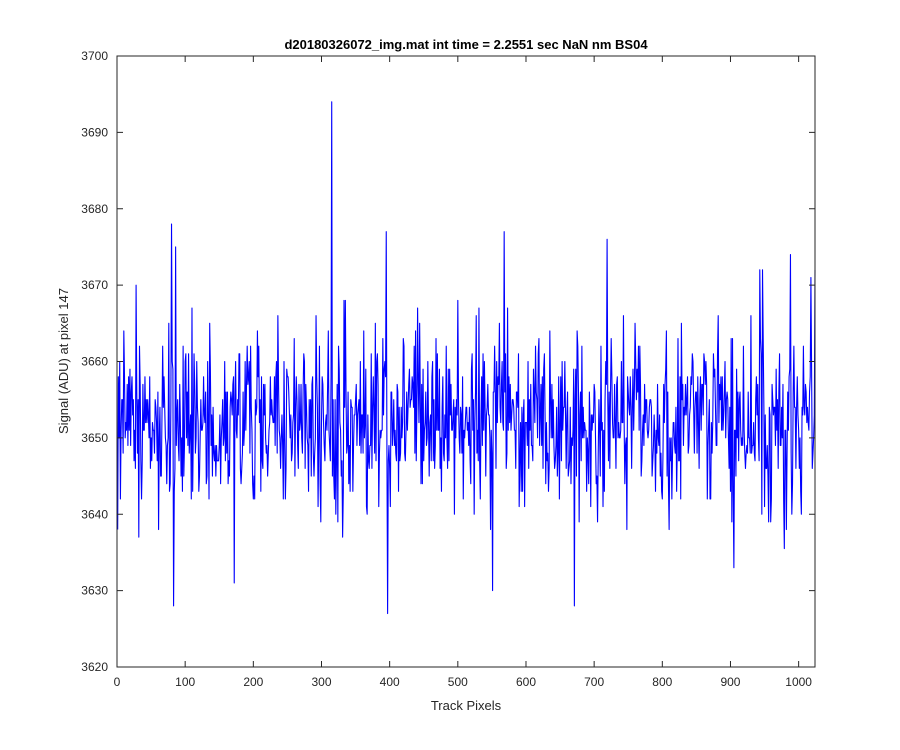  What do you see at coordinates (662, 682) in the screenshot?
I see `x-tick-label: 800` at bounding box center [662, 682].